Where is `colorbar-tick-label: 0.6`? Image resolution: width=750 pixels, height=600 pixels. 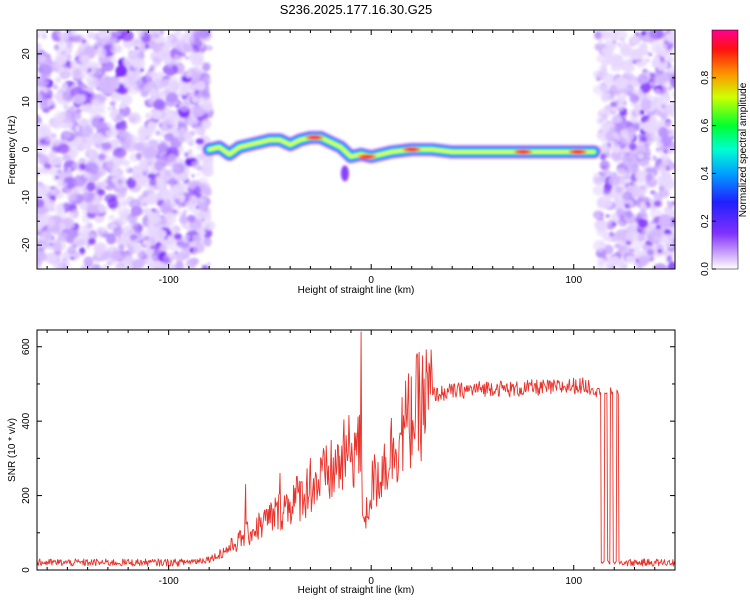 colorbar-tick-label: 0.6 is located at coordinates (705, 125).